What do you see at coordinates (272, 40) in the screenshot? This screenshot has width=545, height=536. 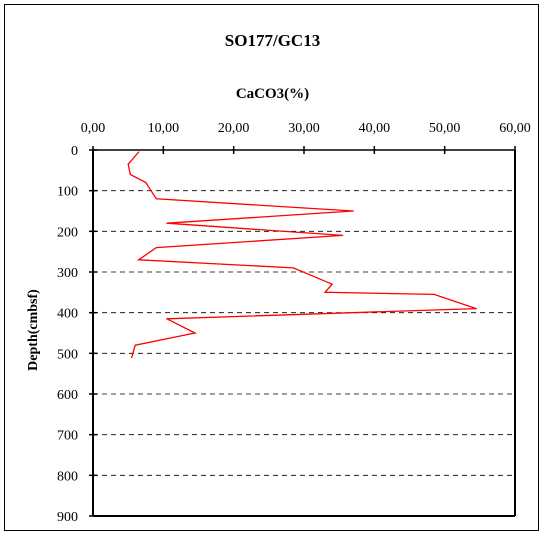 I see `chart-title: SO177/GC13` at bounding box center [272, 40].